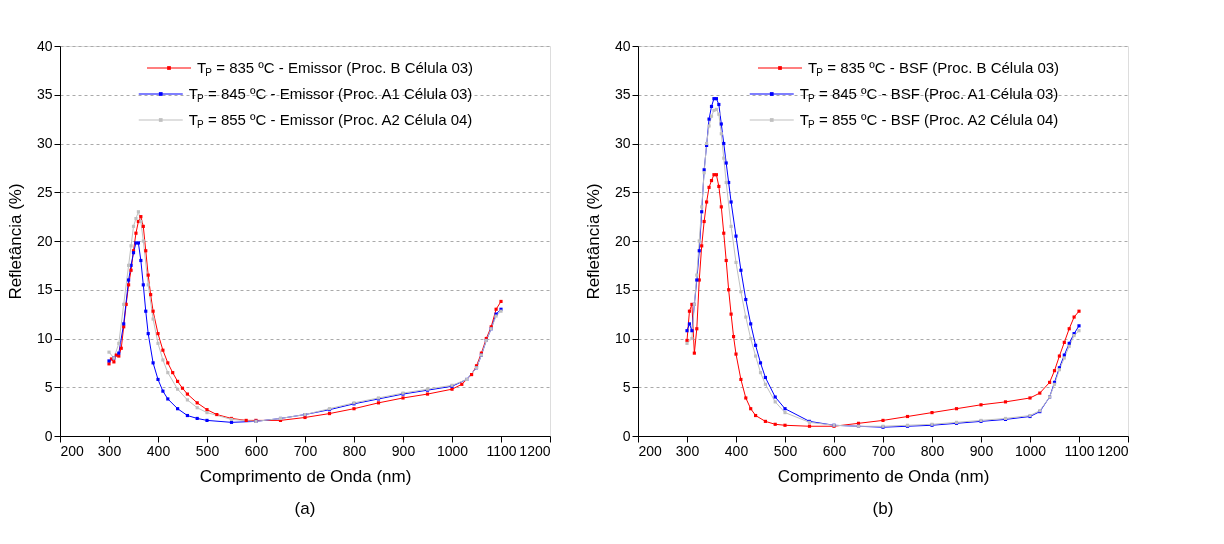 This screenshot has height=544, width=1224. Describe the element at coordinates (305, 508) in the screenshot. I see `text: (a)` at that location.